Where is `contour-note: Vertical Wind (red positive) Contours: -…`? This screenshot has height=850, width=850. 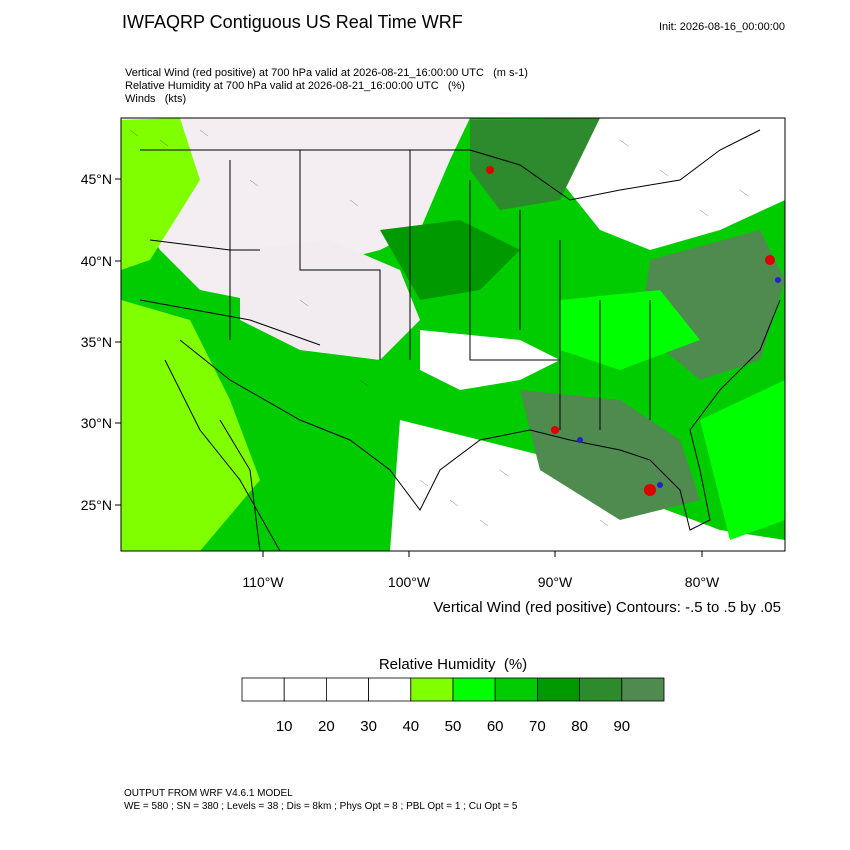
contour-note: Vertical Wind (red positive) Contours: -… is located at coordinates (607, 607).